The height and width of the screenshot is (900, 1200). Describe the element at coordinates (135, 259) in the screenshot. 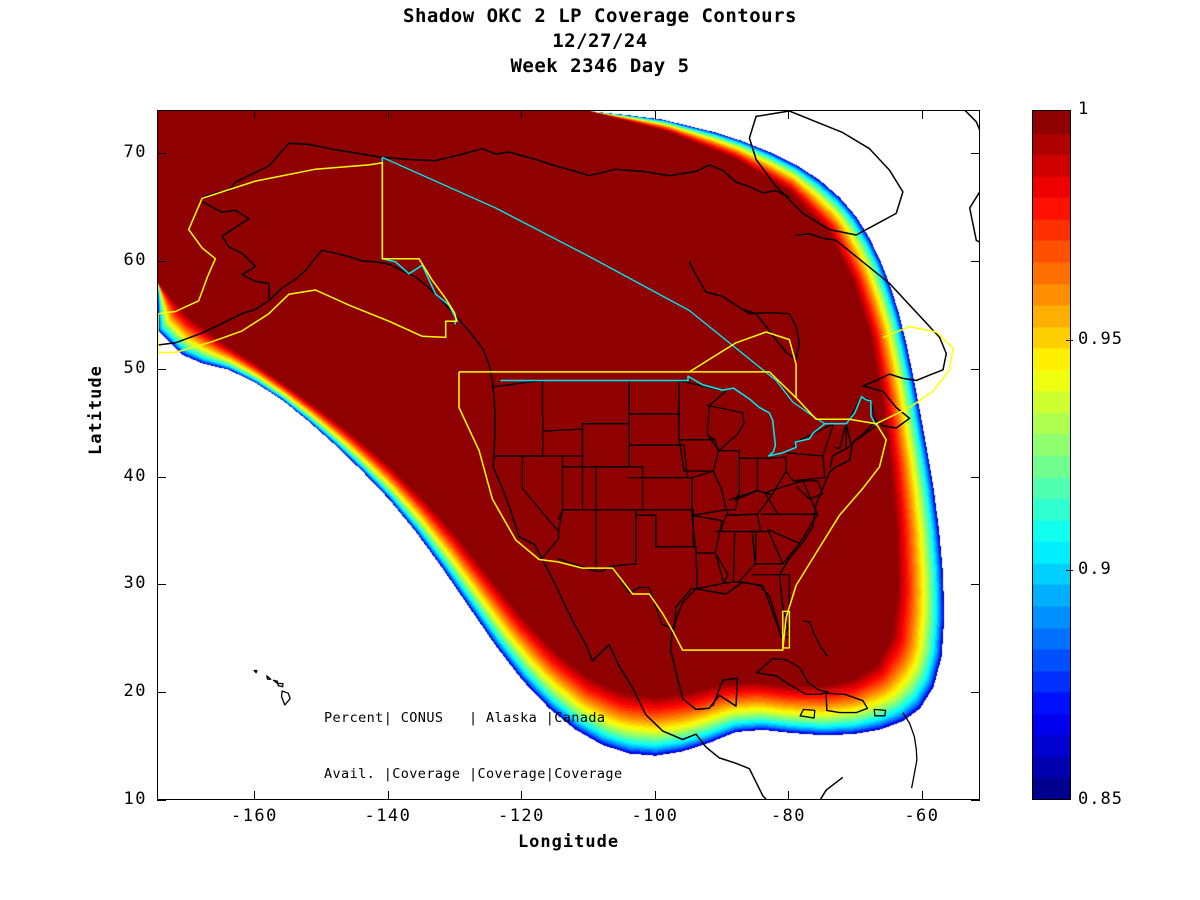

I see `y-axis-tick-label: 60` at that location.